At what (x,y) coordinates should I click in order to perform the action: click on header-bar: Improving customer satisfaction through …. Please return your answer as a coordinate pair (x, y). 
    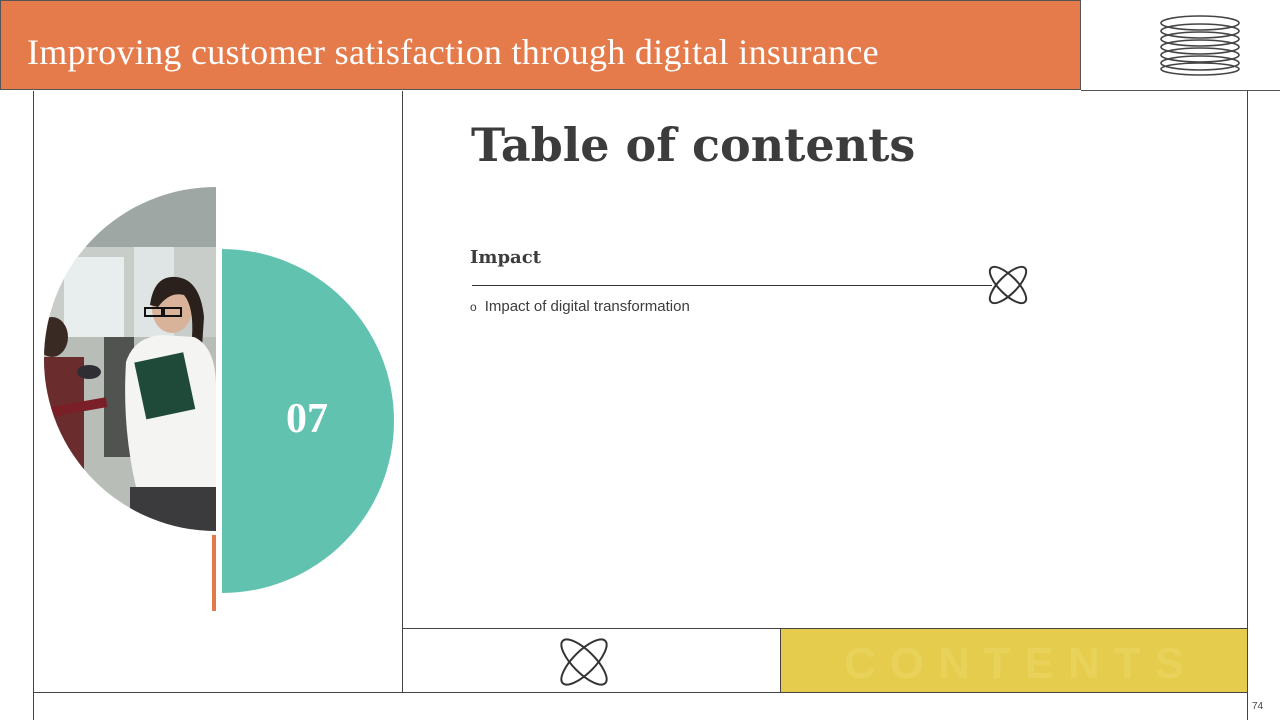
    Looking at the image, I should click on (540, 45).